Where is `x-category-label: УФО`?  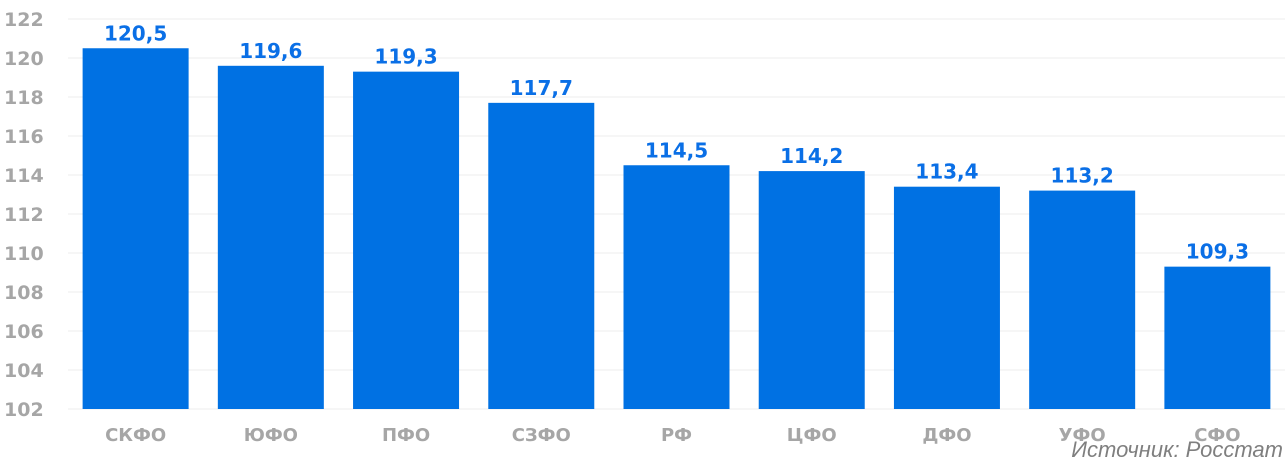
x-category-label: УФО is located at coordinates (1082, 435).